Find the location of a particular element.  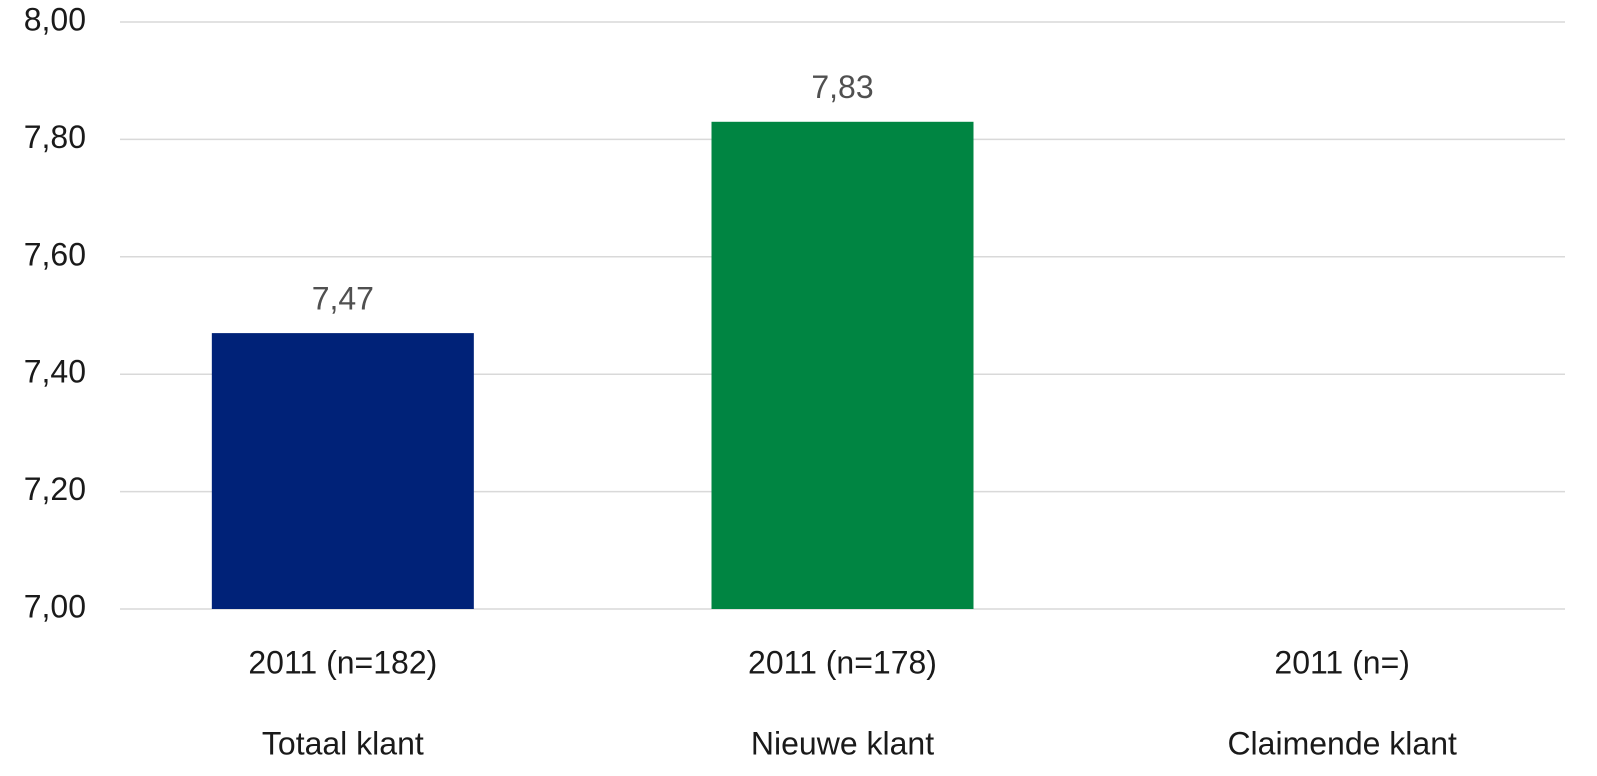

y-tick-label: 7,40 is located at coordinates (55, 372).